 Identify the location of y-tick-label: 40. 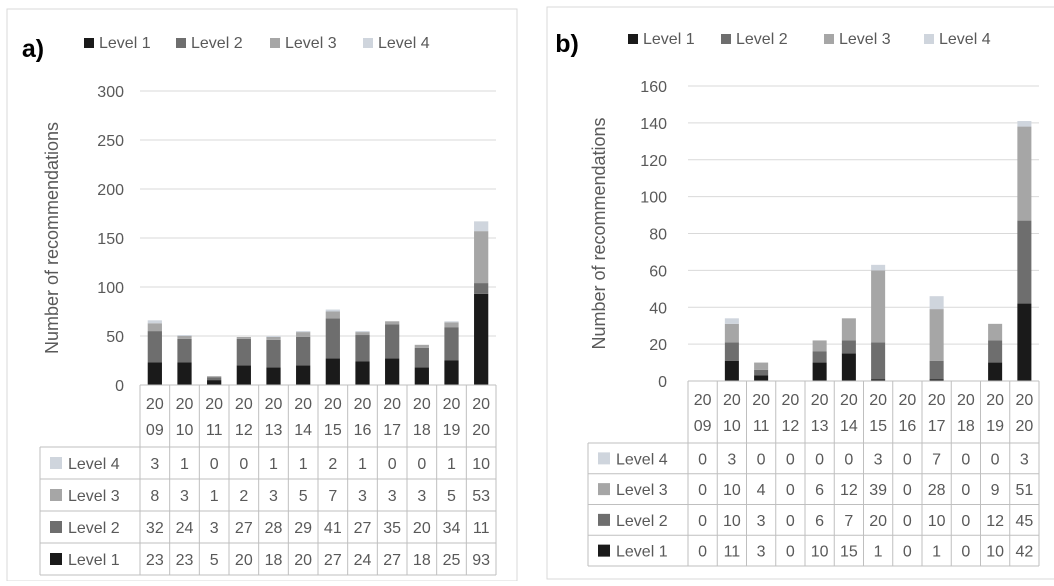
(658, 308).